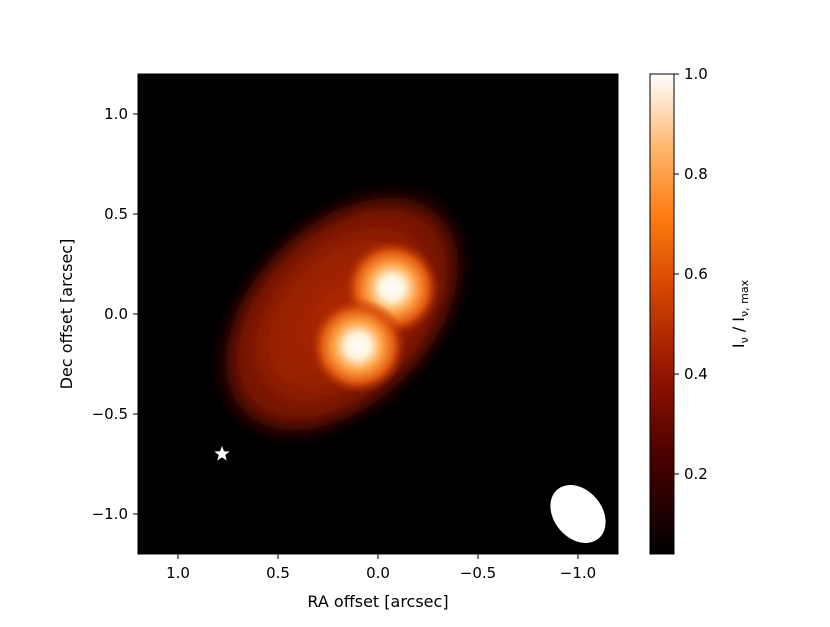  What do you see at coordinates (696, 274) in the screenshot?
I see `colorbar-tick-label: 0.6` at bounding box center [696, 274].